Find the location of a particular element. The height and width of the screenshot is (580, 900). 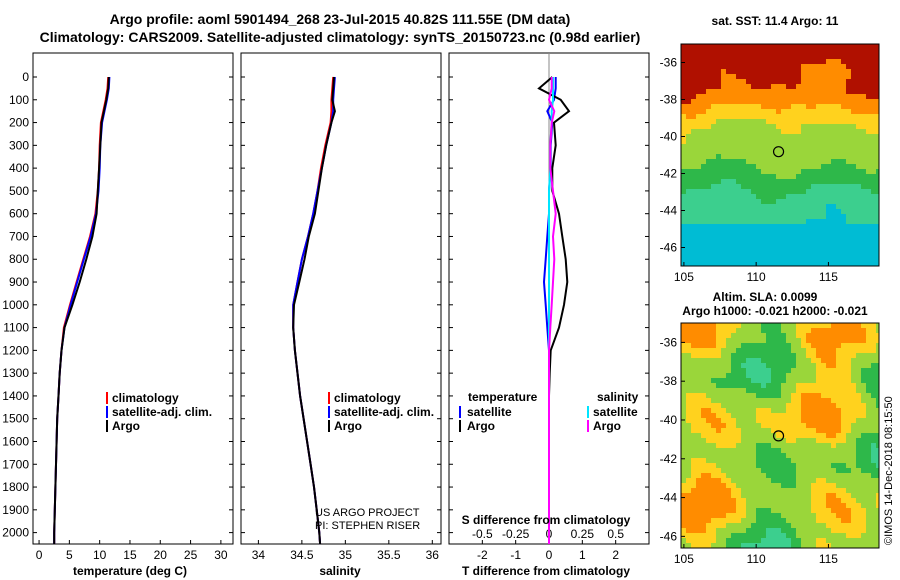

credit-line-1: US ARGO PROJECT is located at coordinates (367, 513).